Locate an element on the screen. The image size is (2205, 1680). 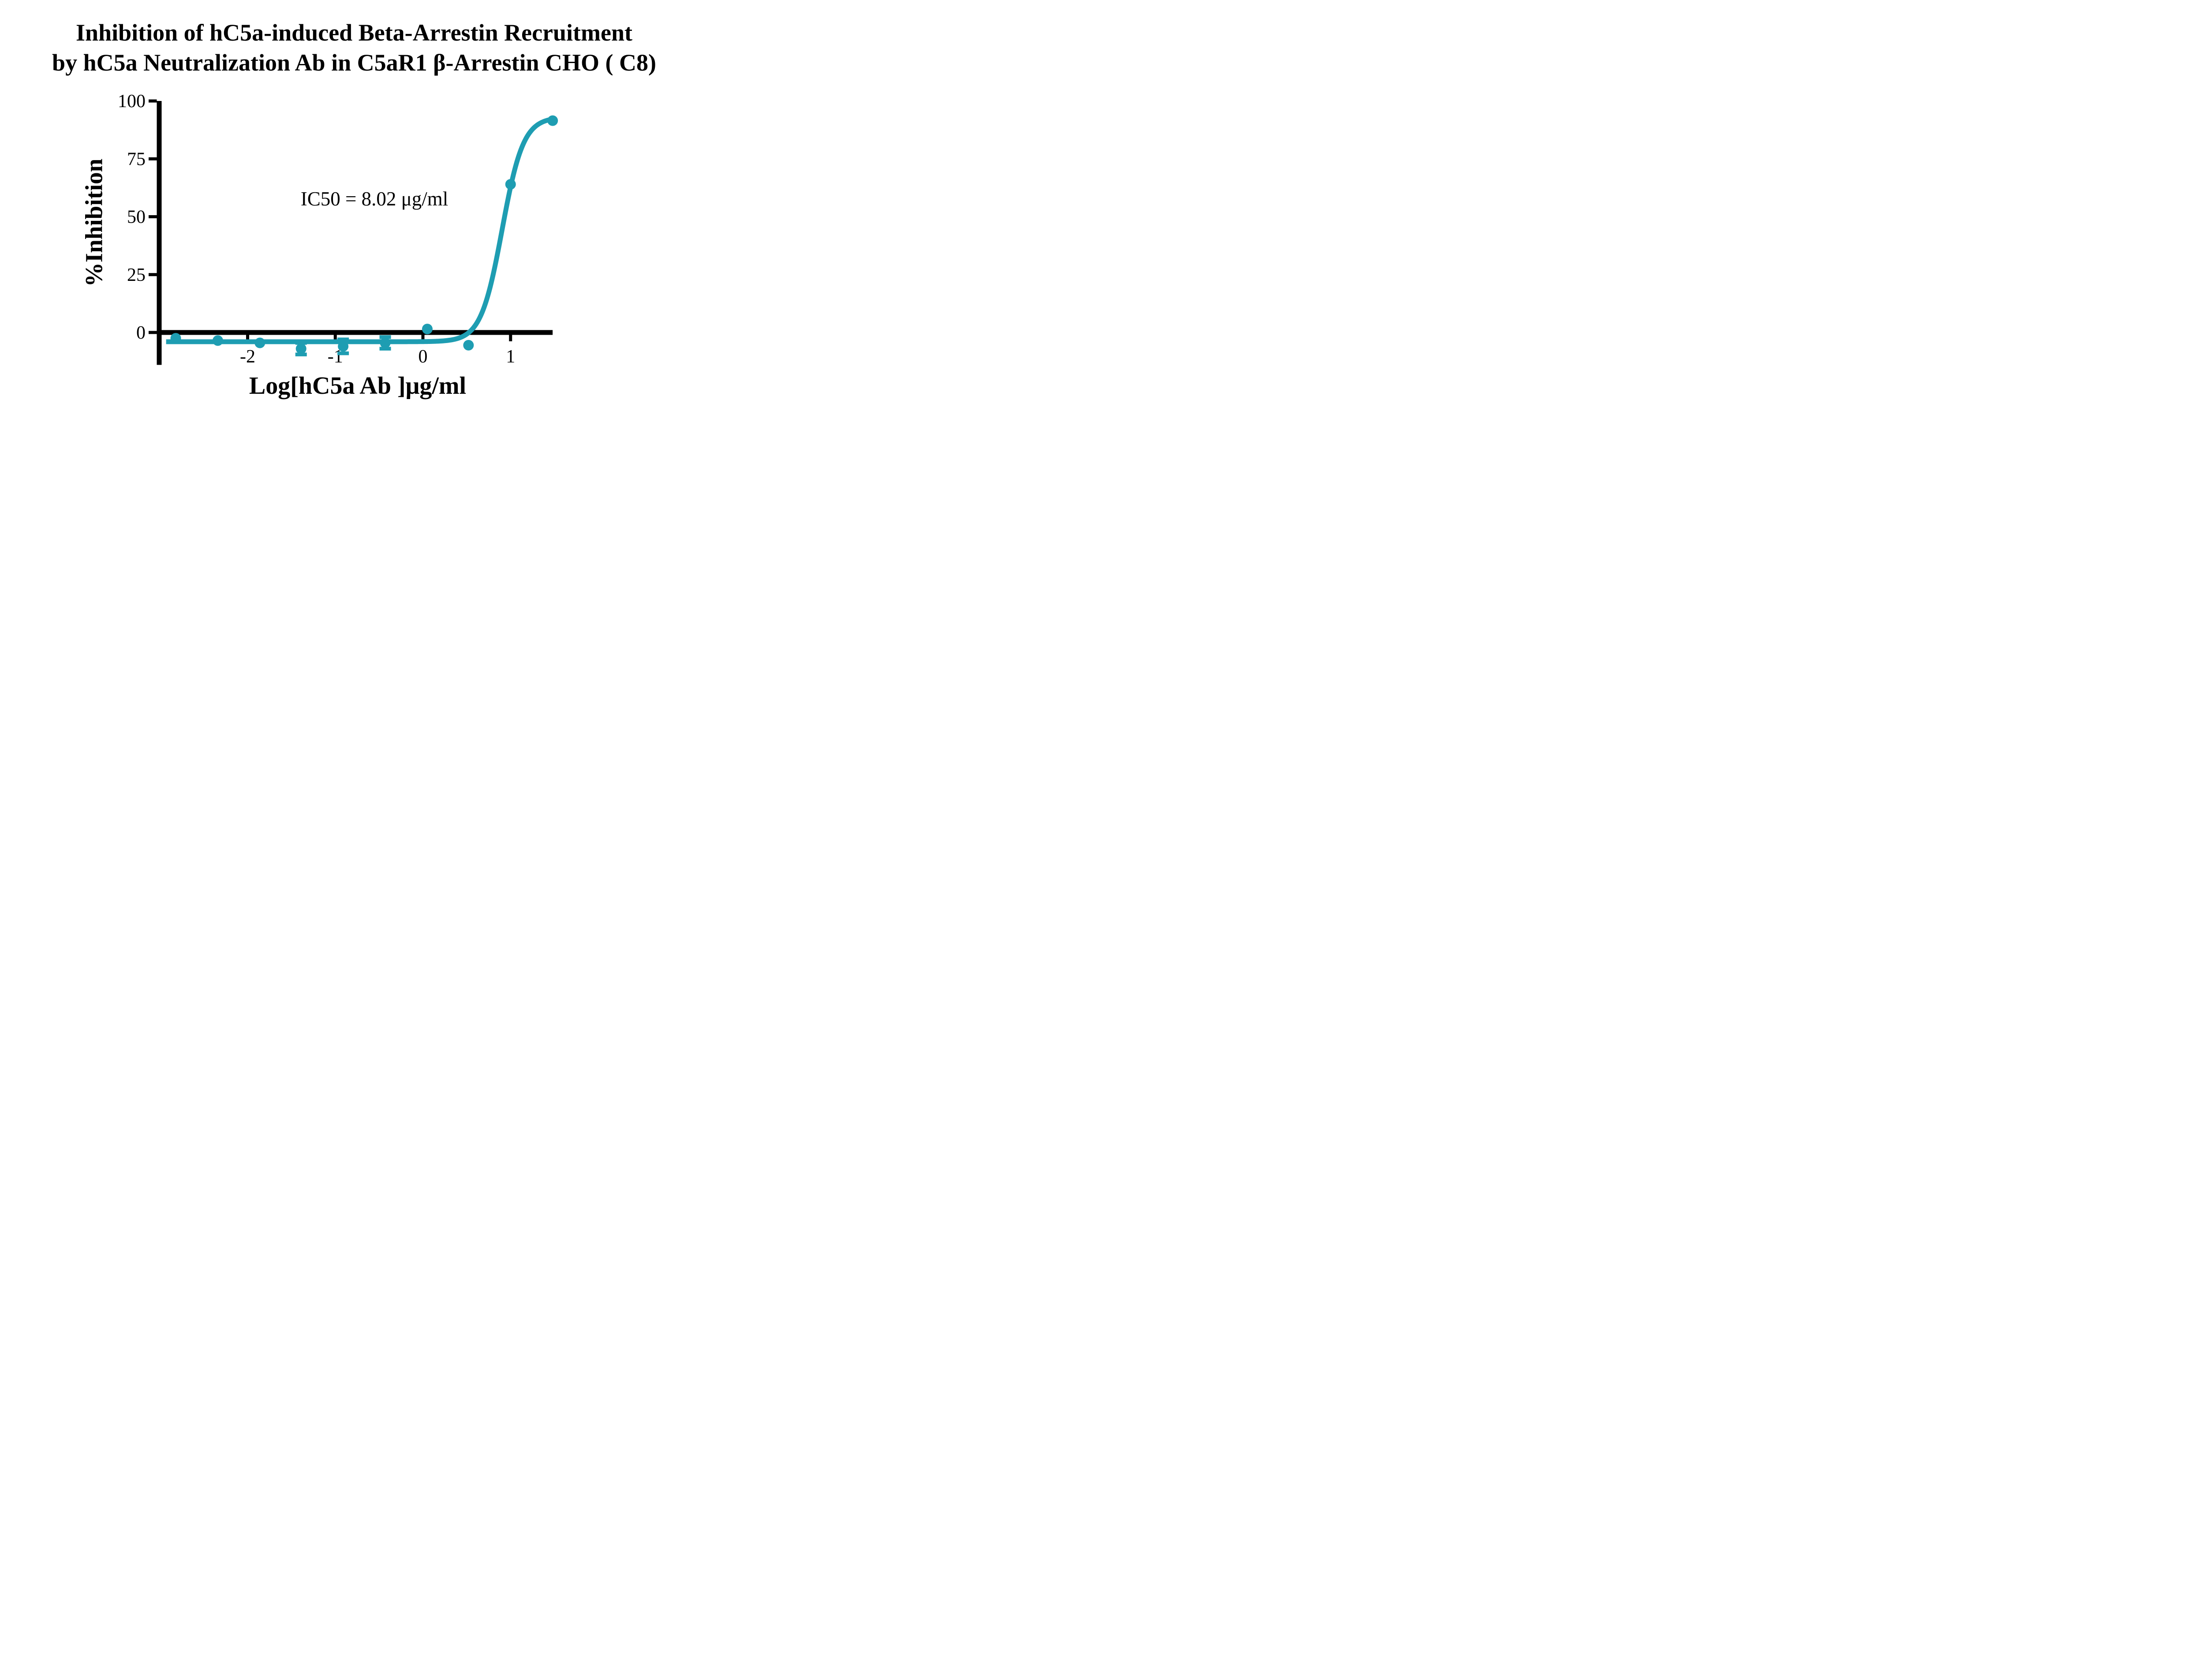
fit-curve is located at coordinates (359, 230).